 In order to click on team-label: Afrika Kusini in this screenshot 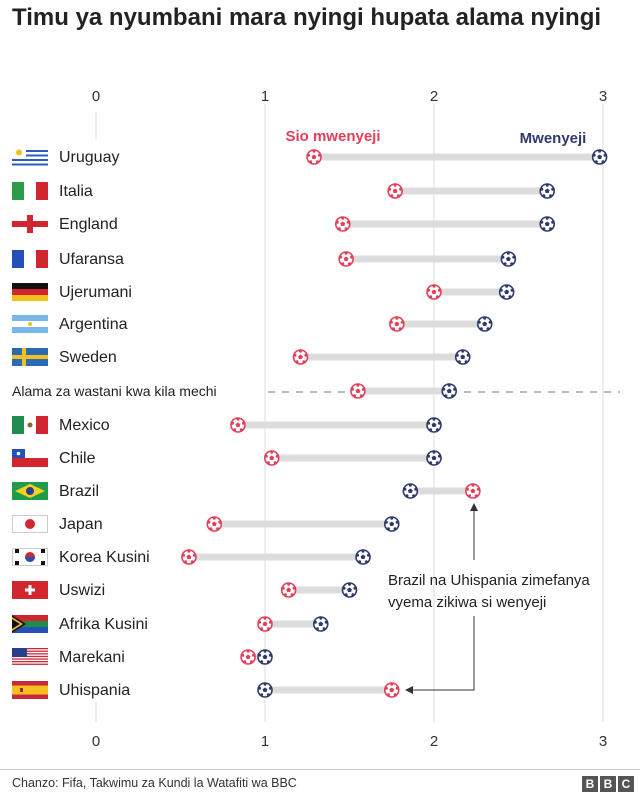, I will do `click(103, 624)`.